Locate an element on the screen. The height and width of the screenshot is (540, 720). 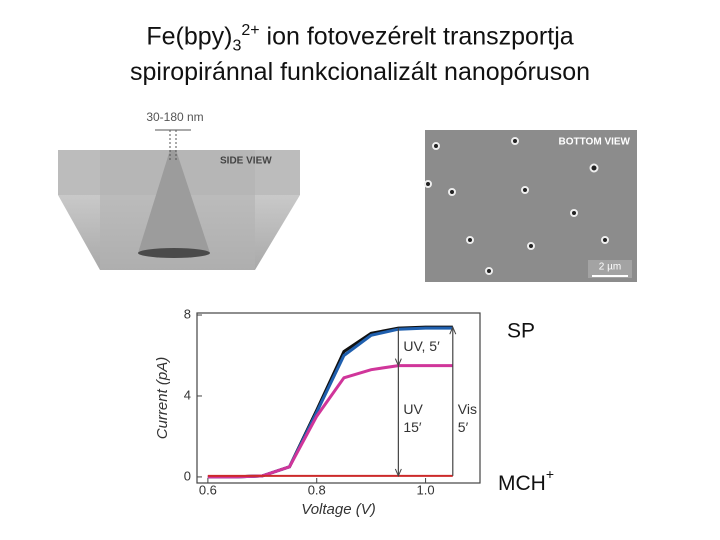
x-axis-label: Voltage (V) is located at coordinates (338, 509).